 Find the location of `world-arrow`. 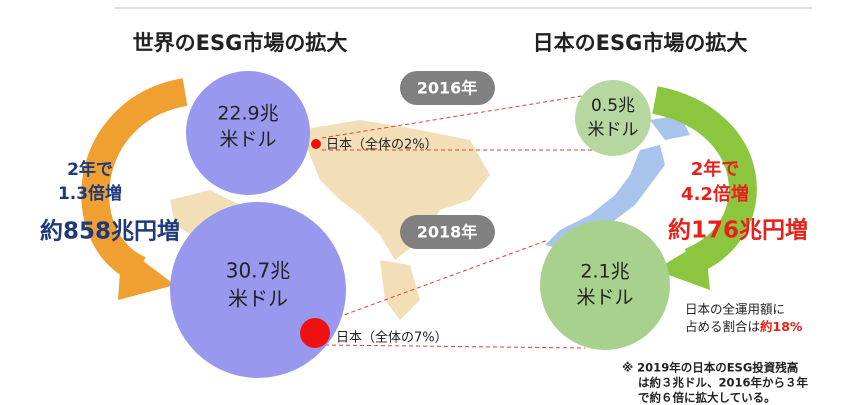

world-arrow is located at coordinates (134, 180).